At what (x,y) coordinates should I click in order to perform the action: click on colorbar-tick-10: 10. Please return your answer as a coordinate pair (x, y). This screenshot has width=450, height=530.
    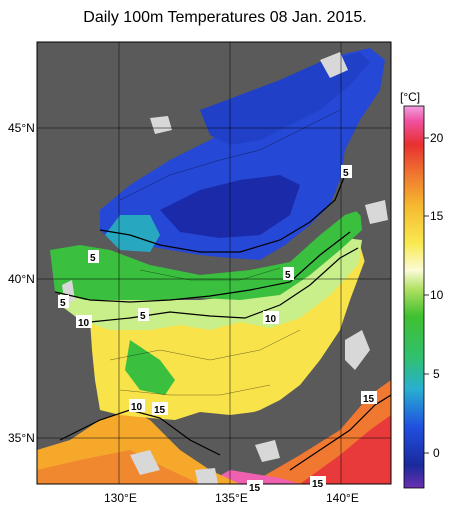
    Looking at the image, I should click on (437, 295).